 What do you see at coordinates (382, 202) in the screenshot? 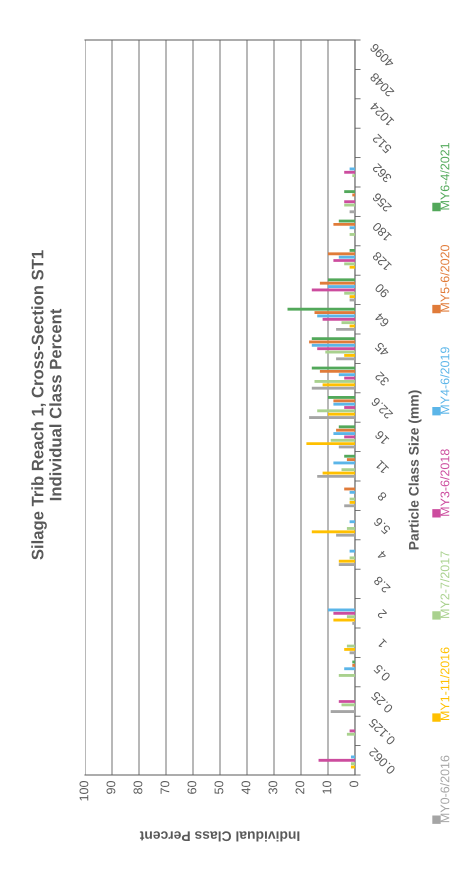
I see `y-tick-label: 256` at bounding box center [382, 202].